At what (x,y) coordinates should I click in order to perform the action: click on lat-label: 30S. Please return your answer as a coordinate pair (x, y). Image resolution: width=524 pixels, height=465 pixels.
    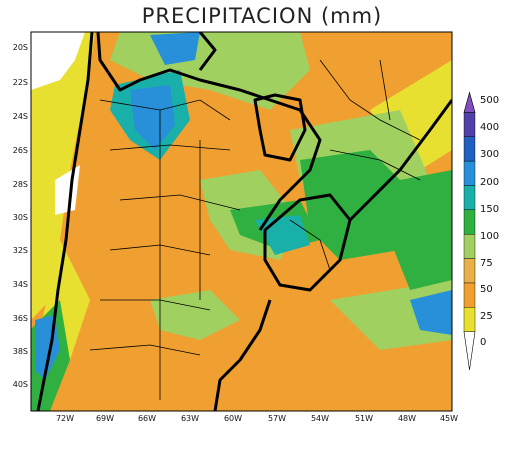
    Looking at the image, I should click on (20, 217).